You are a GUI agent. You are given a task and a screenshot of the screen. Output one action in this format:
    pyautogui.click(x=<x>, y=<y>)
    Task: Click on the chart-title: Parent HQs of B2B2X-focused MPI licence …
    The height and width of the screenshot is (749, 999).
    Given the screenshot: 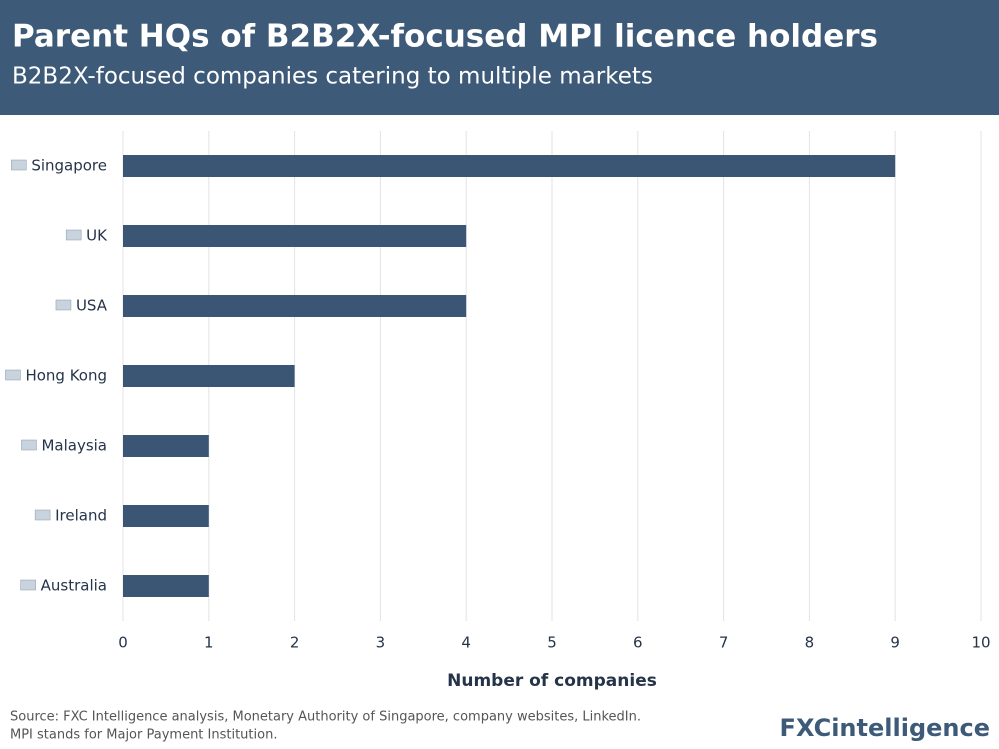 What is the action you would take?
    pyautogui.click(x=445, y=37)
    